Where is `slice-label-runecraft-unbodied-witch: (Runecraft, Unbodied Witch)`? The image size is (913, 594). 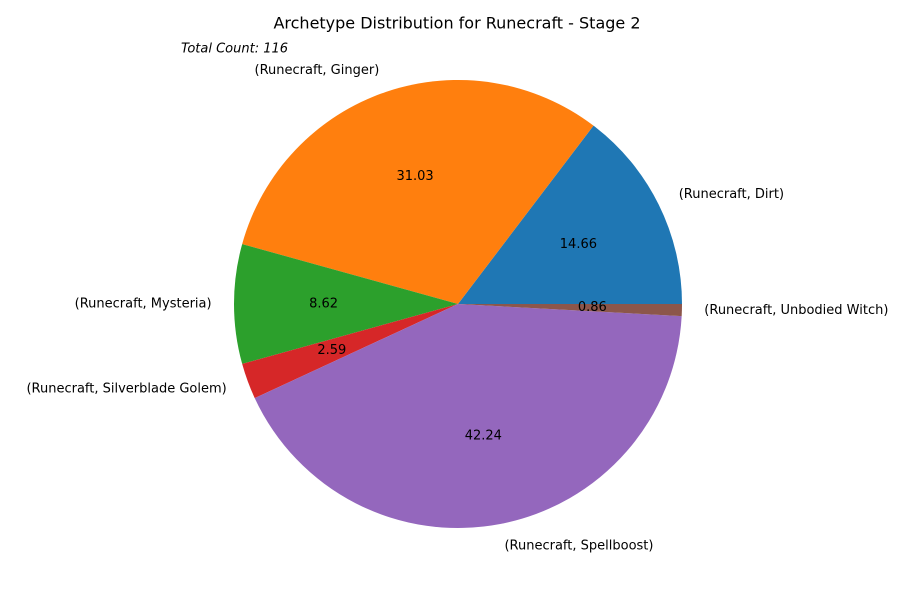
slice-label-runecraft-unbodied-witch: (Runecraft, Unbodied Witch) is located at coordinates (796, 310).